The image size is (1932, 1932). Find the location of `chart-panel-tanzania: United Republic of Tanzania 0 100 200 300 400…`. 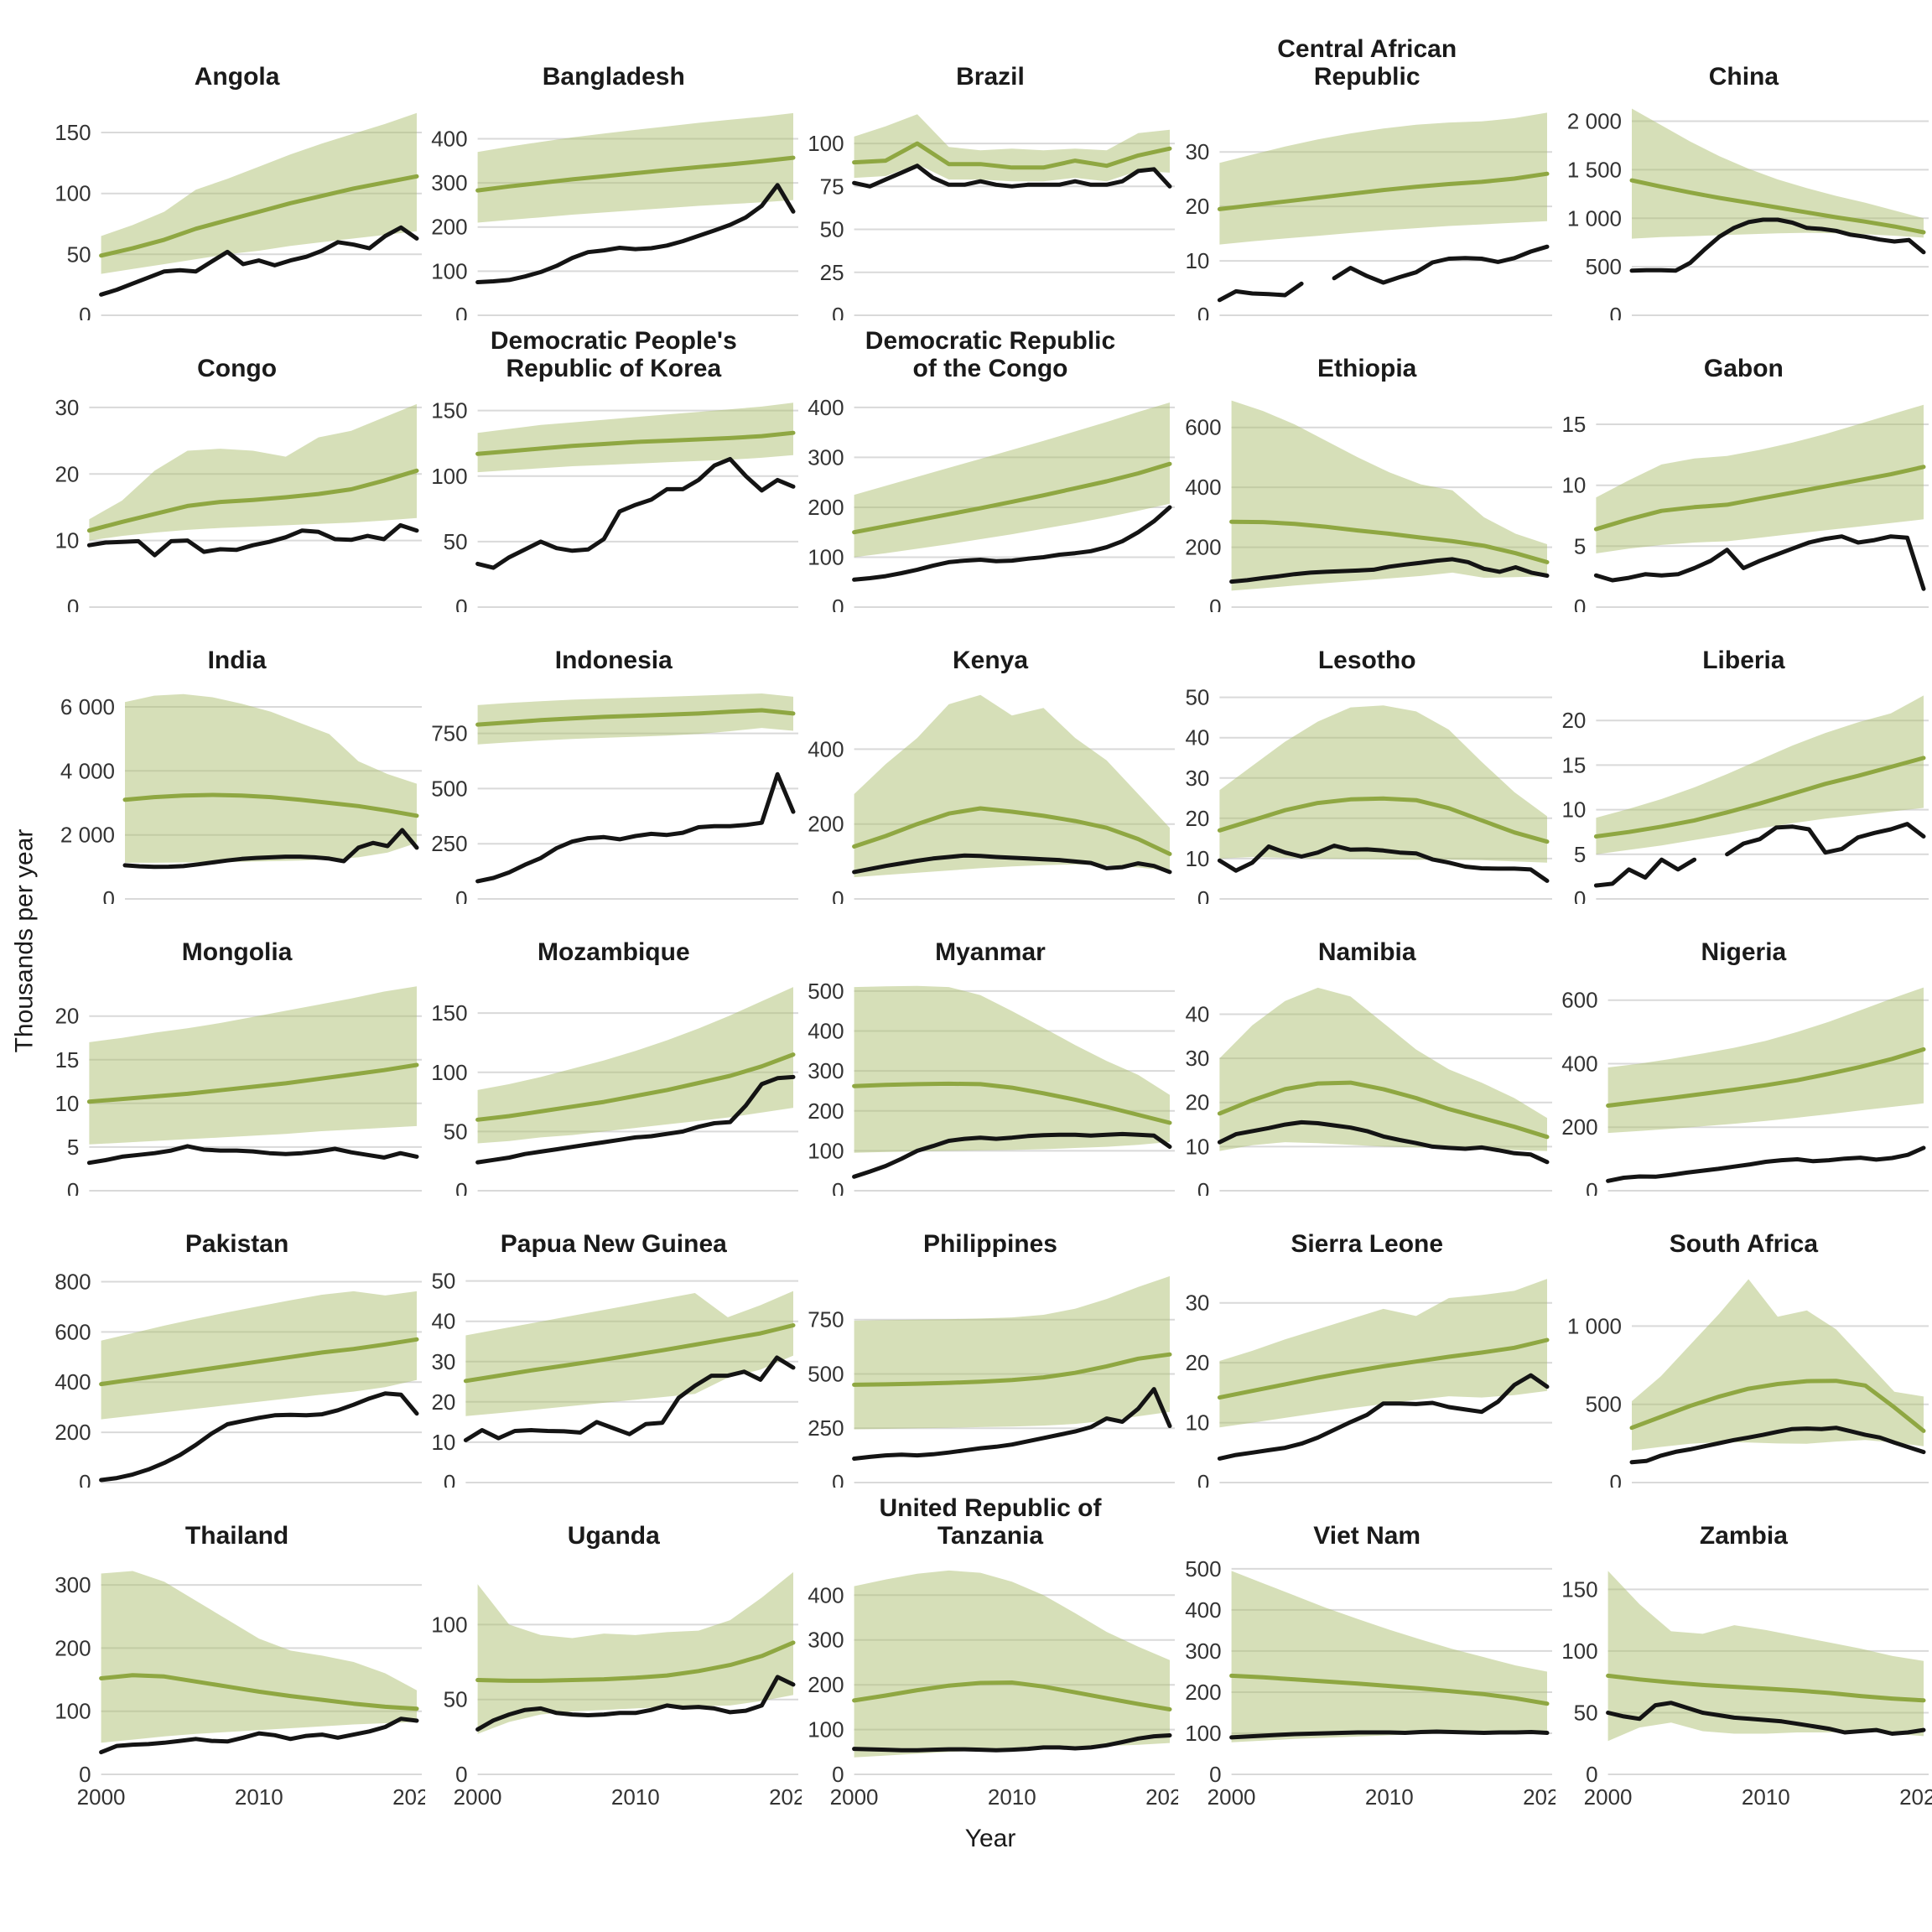

chart-panel-tanzania: United Republic of Tanzania 0 100 200 300 400… is located at coordinates (990, 1652).